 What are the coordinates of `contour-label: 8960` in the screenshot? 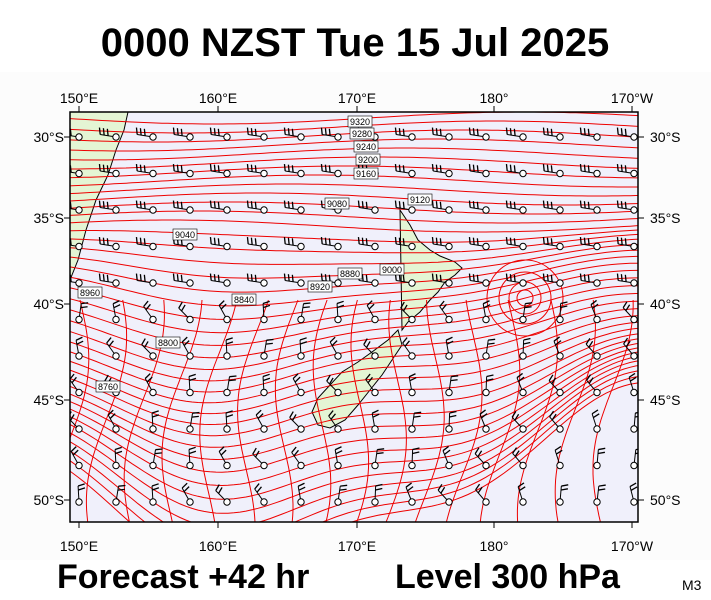 It's located at (90, 293).